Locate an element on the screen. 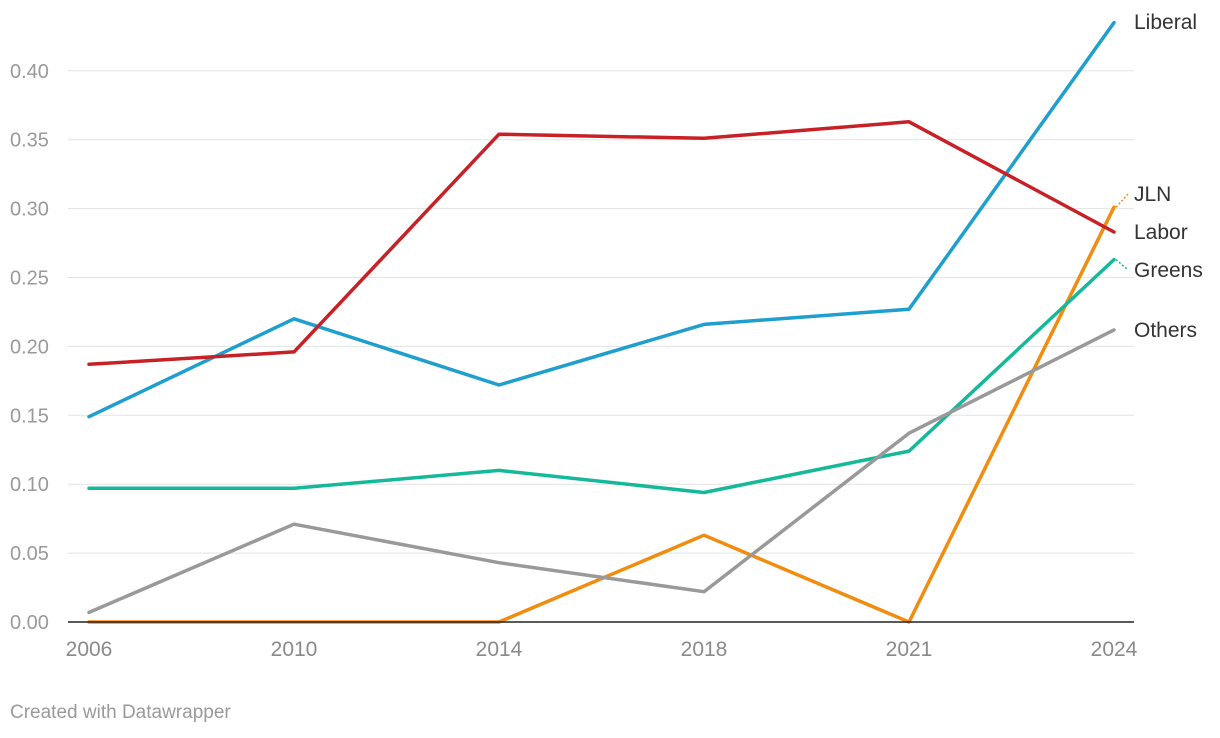 This screenshot has width=1220, height=738. x-tick-label: 2010 is located at coordinates (294, 649).